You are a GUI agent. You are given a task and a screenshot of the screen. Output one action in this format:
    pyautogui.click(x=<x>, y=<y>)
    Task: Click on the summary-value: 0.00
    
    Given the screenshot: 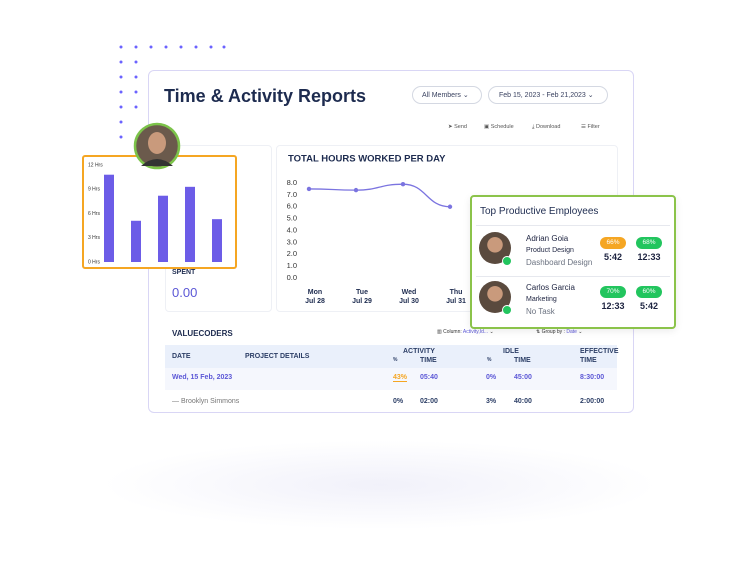 What is the action you would take?
    pyautogui.click(x=185, y=292)
    